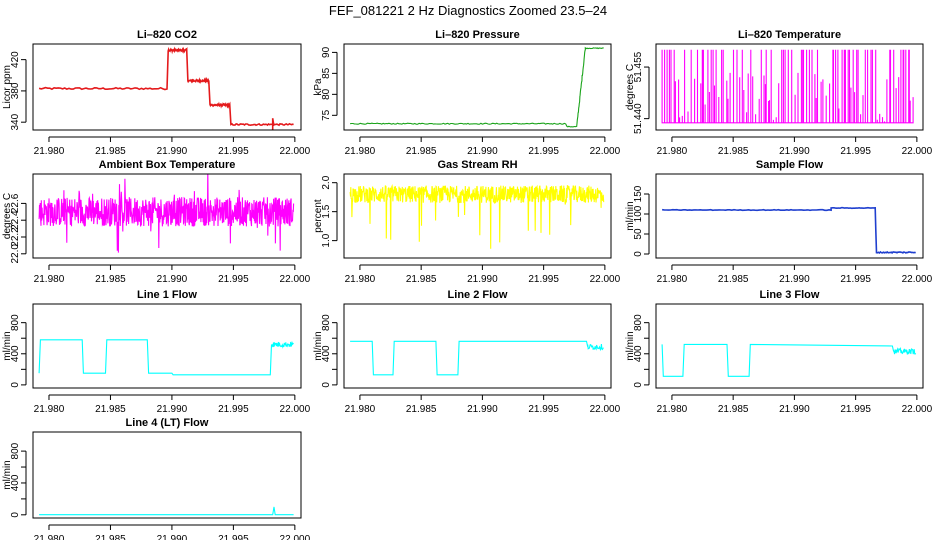 The width and height of the screenshot is (936, 540). What do you see at coordinates (167, 35) in the screenshot?
I see `chart-title: Li–820 CO2` at bounding box center [167, 35].